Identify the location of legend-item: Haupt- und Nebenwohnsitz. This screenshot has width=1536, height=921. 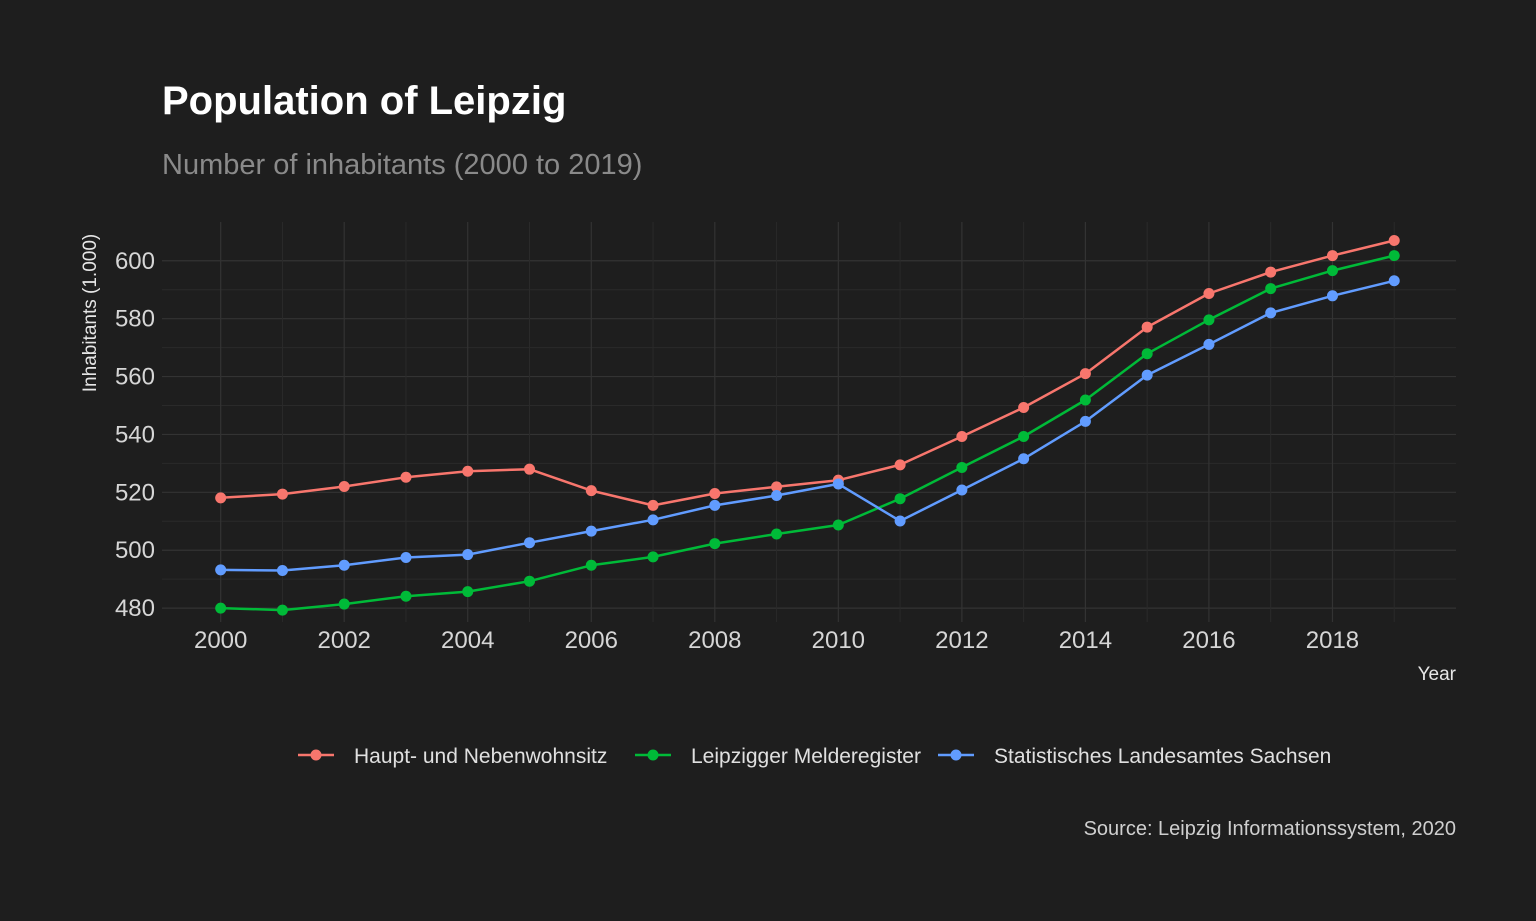
(452, 756).